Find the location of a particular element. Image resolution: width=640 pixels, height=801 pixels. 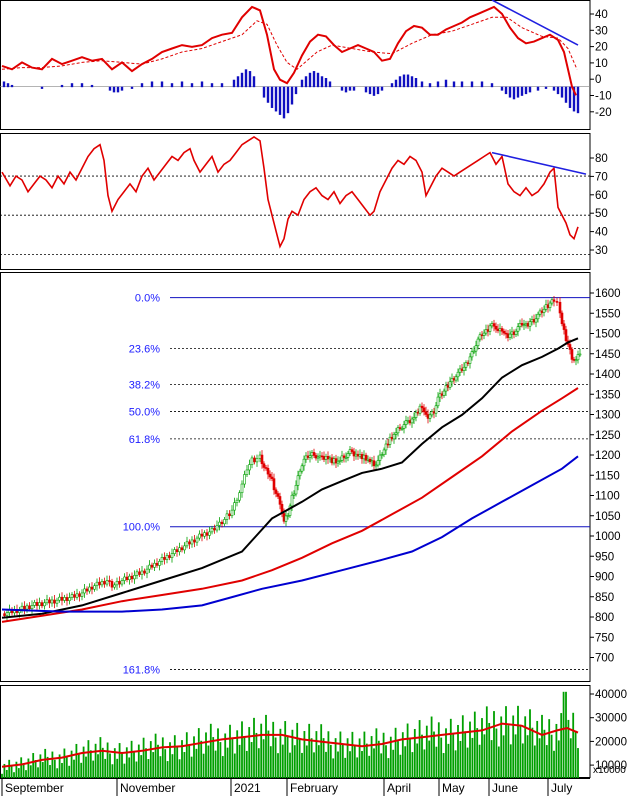

volume-y-axis: 40000 30000 20000 10000 is located at coordinates (608, 730).